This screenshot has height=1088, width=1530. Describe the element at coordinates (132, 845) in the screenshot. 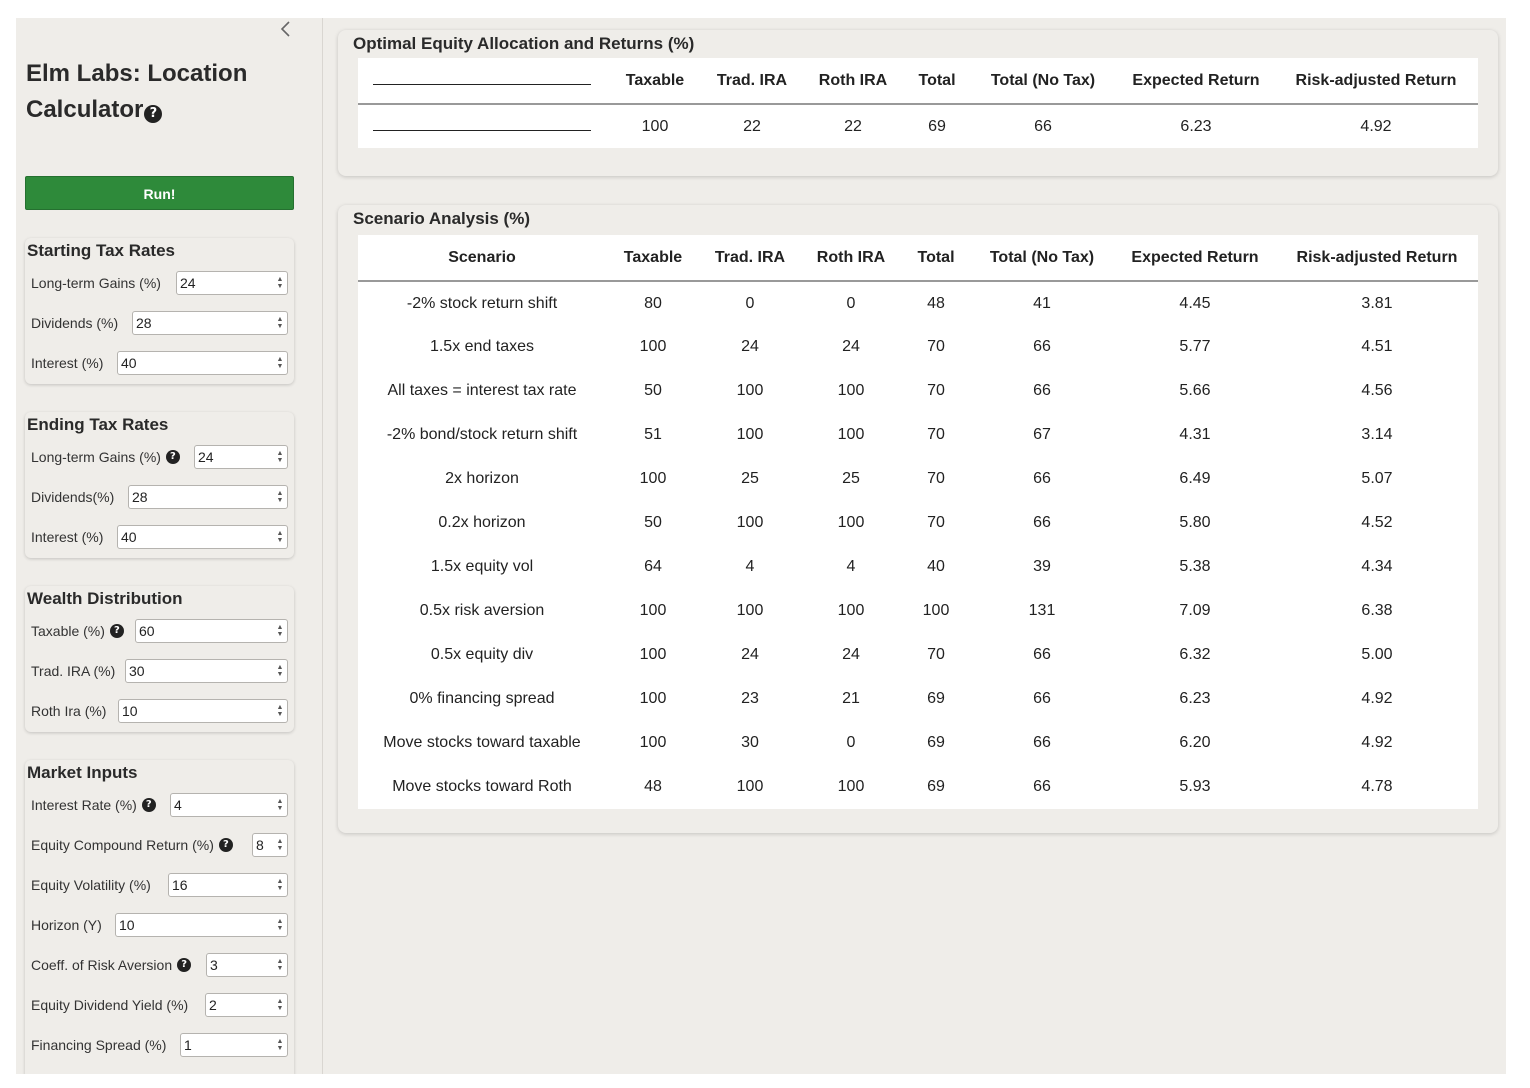

I see `market-equity-compound-return-field: Equity Compound Return (%) ?` at that location.